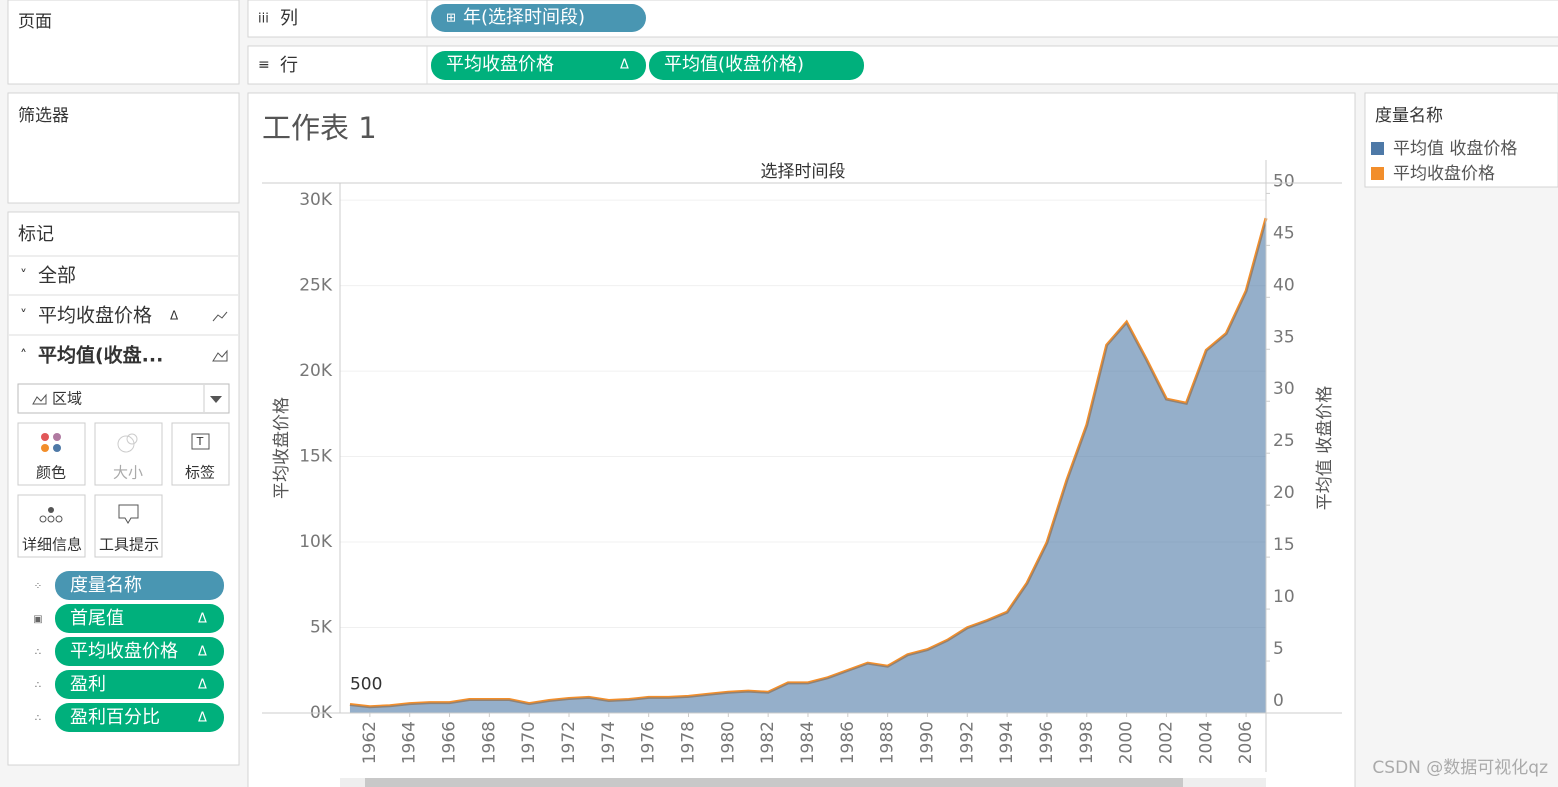 This screenshot has height=787, width=1558. I want to click on mark-type-dropdown, so click(123, 398).